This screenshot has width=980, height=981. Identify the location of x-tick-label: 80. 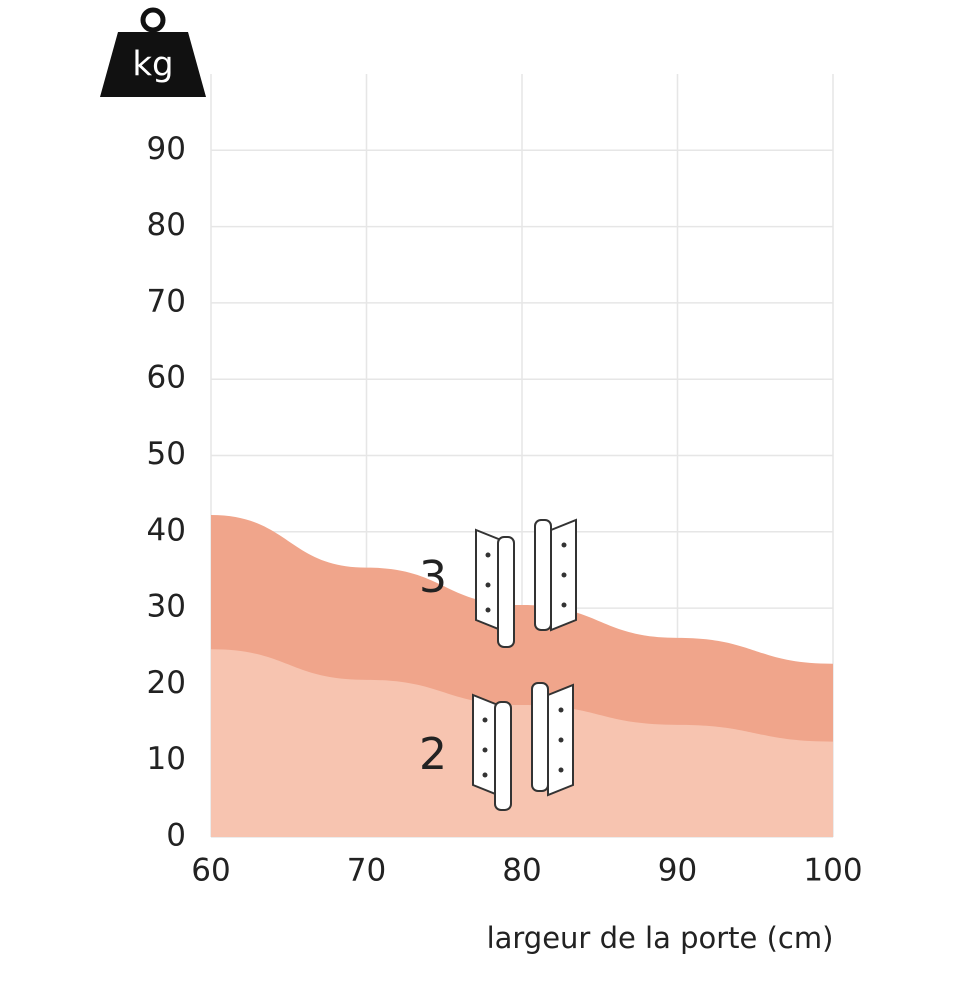
(521, 871).